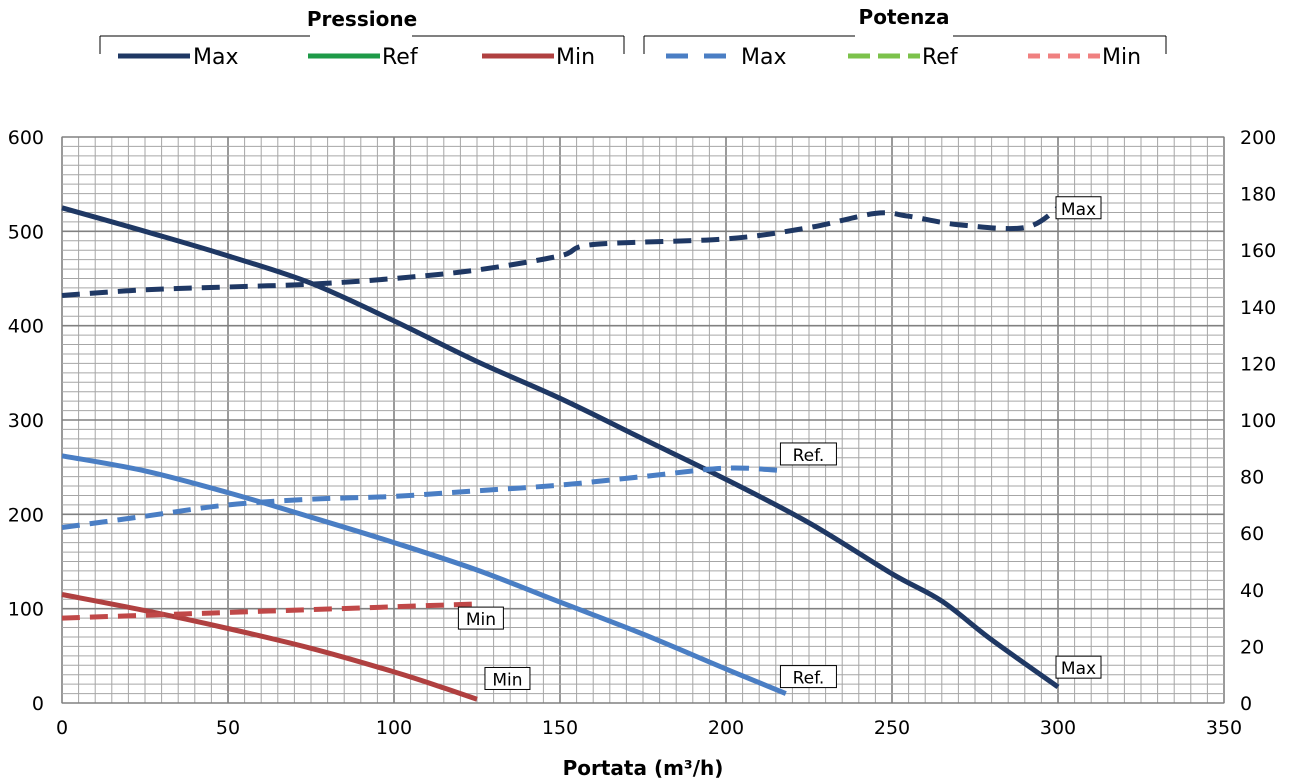 The height and width of the screenshot is (784, 1291). Describe the element at coordinates (1258, 364) in the screenshot. I see `y-right-tick-label: 120` at that location.